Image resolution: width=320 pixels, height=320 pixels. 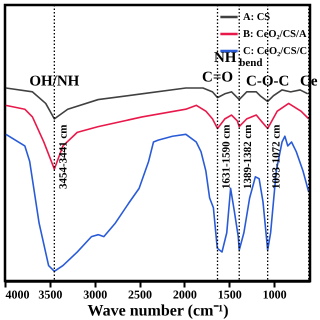 I want to click on x-tick-label: 1500, so click(x=230, y=295).